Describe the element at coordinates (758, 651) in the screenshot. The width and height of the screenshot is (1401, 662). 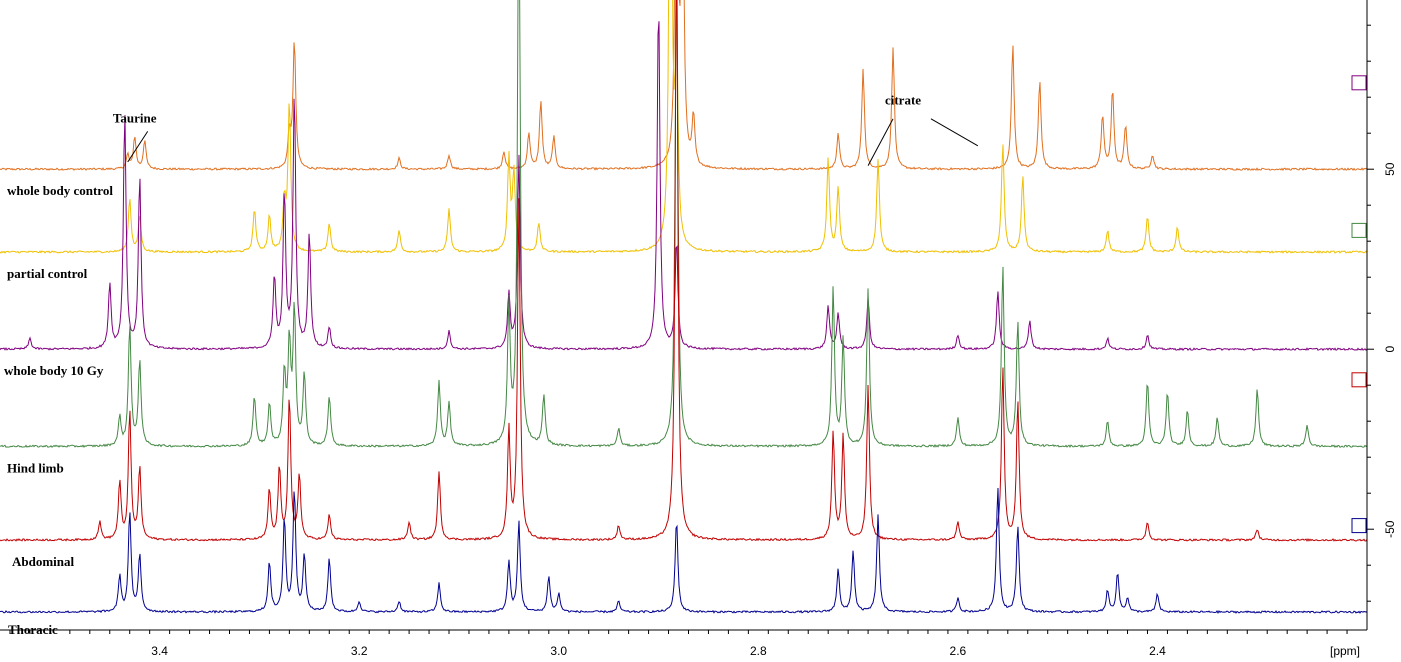
I see `x-tick-label: 2.8` at that location.